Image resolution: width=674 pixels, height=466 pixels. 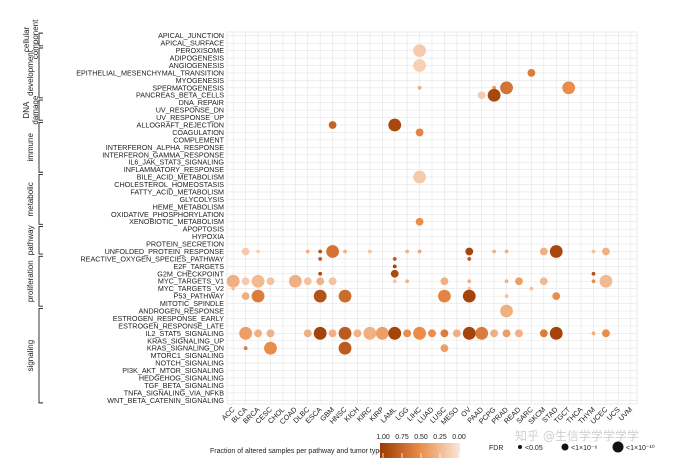 I want to click on y-tick-label: INTERFERON_ALPHA_RESPONSE, so click(x=165, y=147).